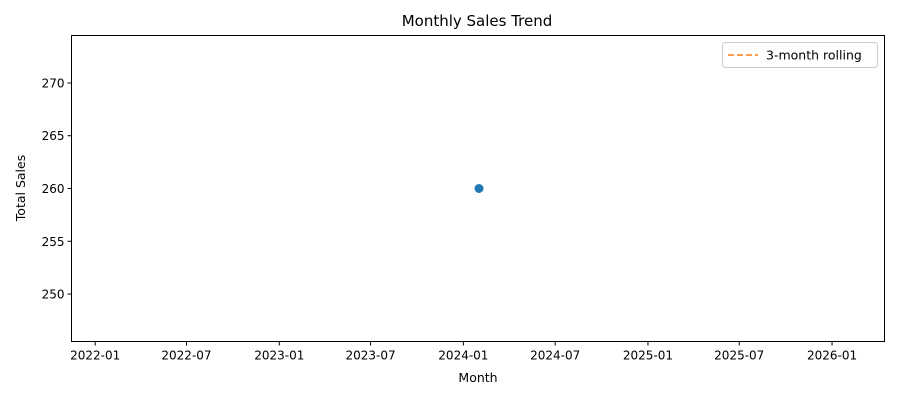 Image resolution: width=900 pixels, height=400 pixels. I want to click on x-tick-label: 2023-07, so click(371, 356).